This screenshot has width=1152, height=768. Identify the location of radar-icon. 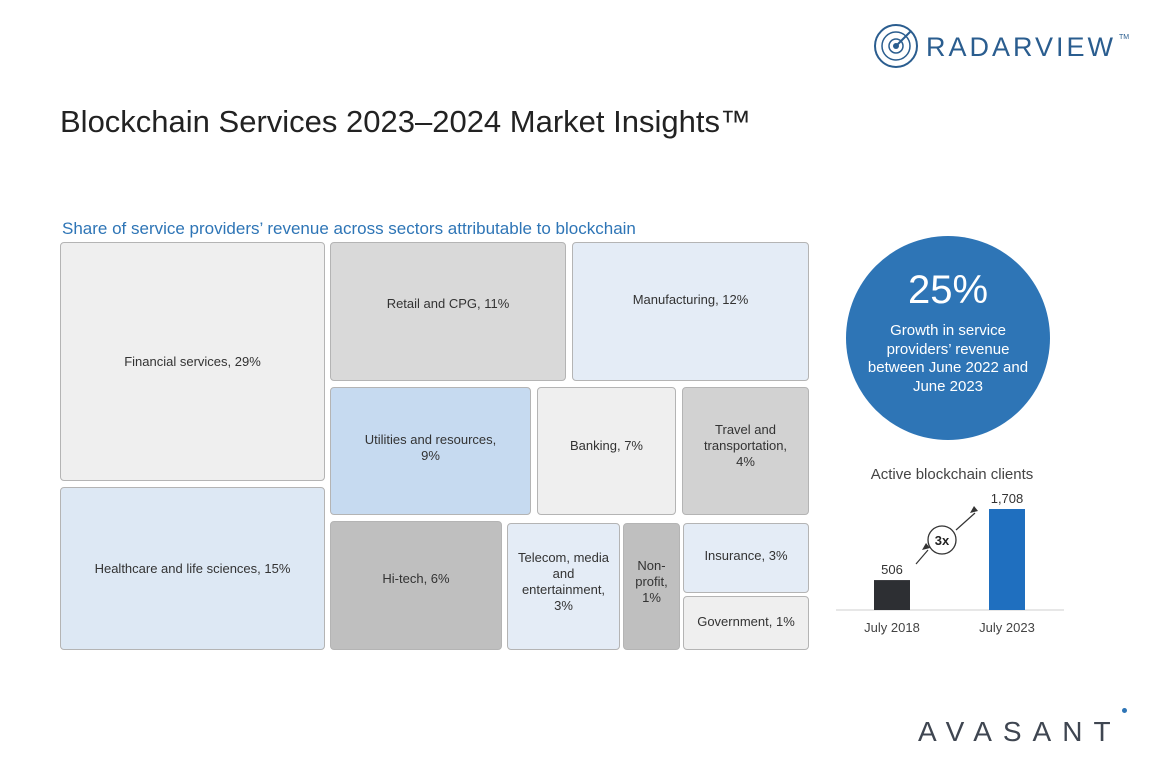
(896, 46).